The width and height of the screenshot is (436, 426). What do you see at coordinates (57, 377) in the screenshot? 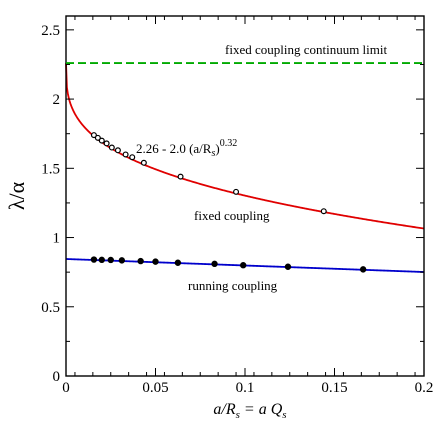
I see `y-tick-label: 0` at bounding box center [57, 377].